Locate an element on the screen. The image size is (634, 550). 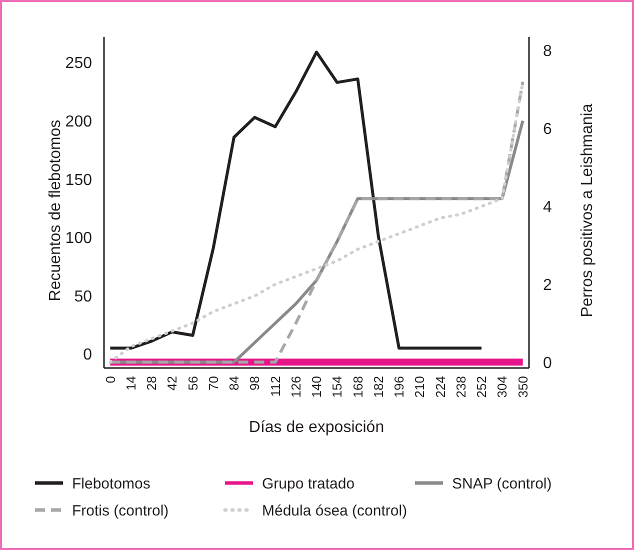
y-tick-label: 250 is located at coordinates (78, 63).